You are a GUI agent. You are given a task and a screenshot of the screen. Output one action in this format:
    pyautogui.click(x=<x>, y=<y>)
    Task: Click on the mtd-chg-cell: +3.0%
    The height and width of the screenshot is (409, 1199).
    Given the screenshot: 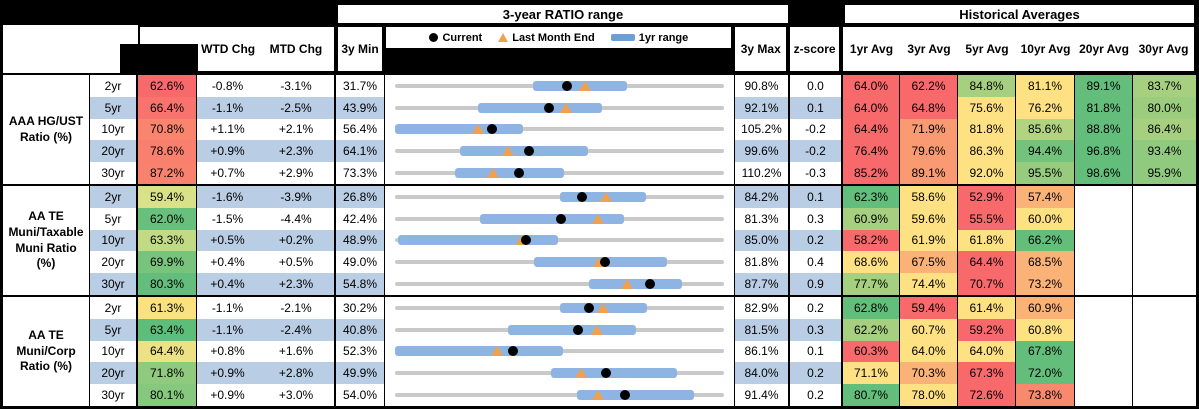 What is the action you would take?
    pyautogui.click(x=297, y=395)
    